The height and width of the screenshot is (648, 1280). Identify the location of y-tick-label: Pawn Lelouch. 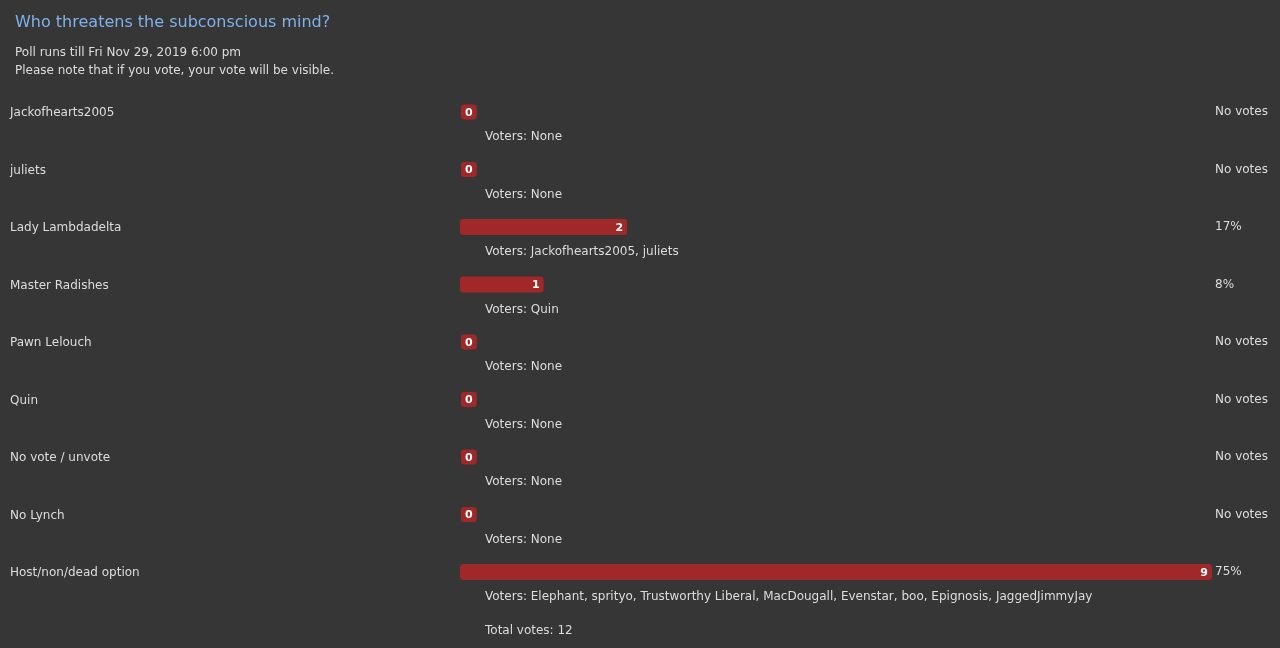
(51, 342).